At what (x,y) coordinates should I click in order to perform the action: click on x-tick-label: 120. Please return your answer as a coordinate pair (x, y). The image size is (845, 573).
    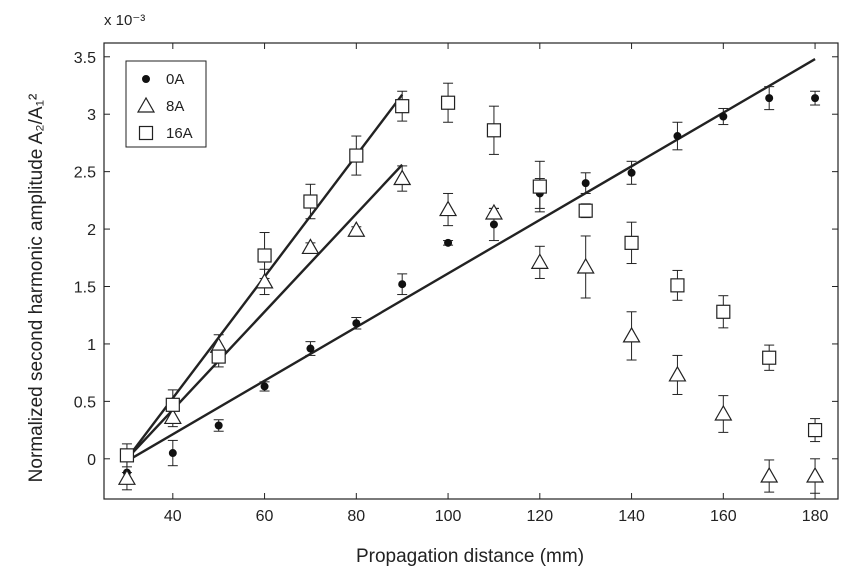
    Looking at the image, I should click on (539, 516).